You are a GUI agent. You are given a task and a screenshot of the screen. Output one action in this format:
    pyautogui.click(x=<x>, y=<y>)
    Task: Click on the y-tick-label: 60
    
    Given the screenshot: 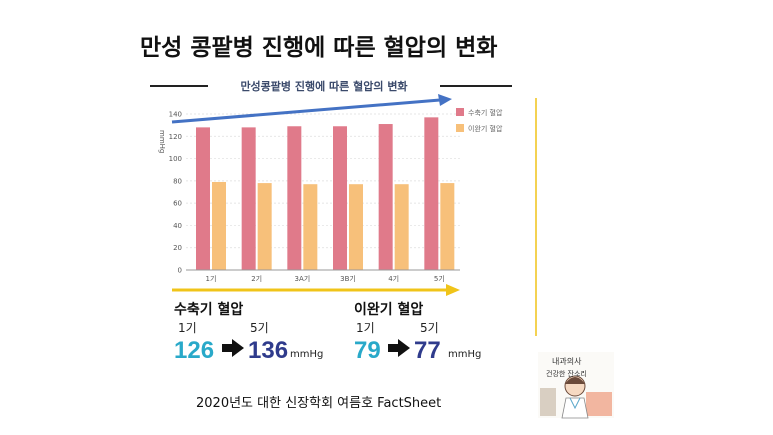 What is the action you would take?
    pyautogui.click(x=177, y=204)
    